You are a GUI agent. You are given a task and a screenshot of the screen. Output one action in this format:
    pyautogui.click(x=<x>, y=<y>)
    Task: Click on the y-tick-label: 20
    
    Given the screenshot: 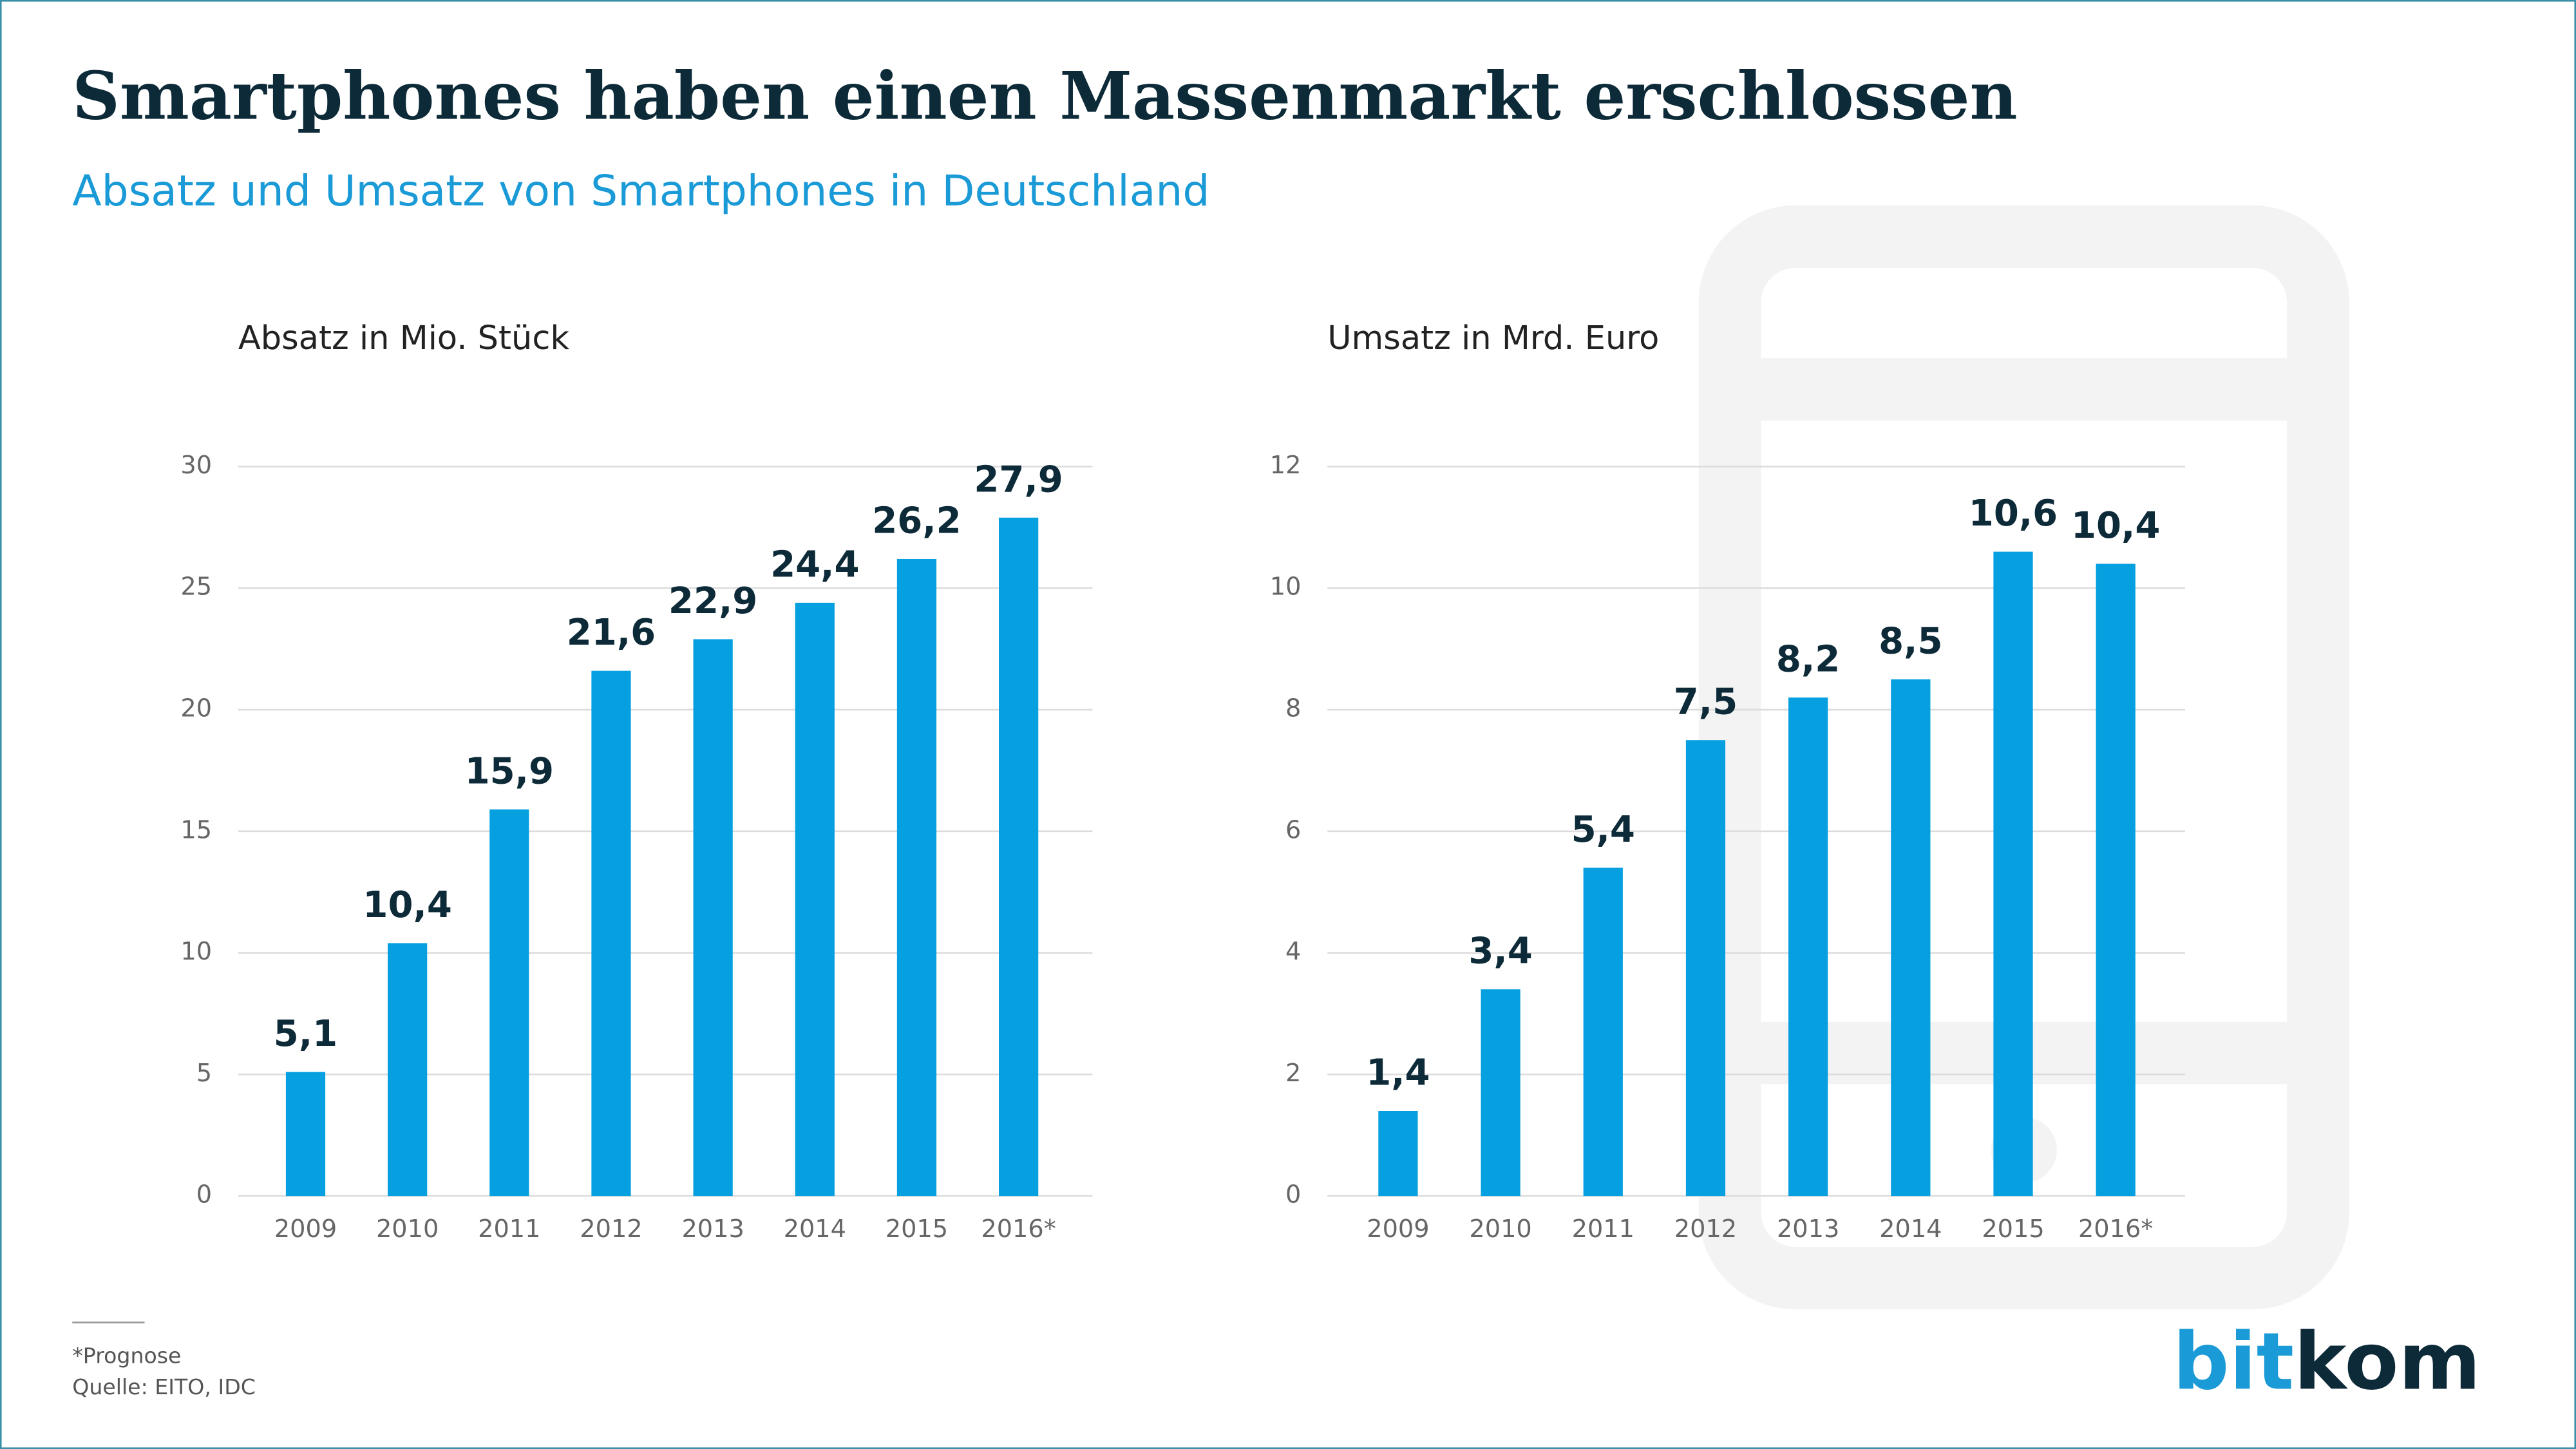 What is the action you would take?
    pyautogui.click(x=196, y=709)
    